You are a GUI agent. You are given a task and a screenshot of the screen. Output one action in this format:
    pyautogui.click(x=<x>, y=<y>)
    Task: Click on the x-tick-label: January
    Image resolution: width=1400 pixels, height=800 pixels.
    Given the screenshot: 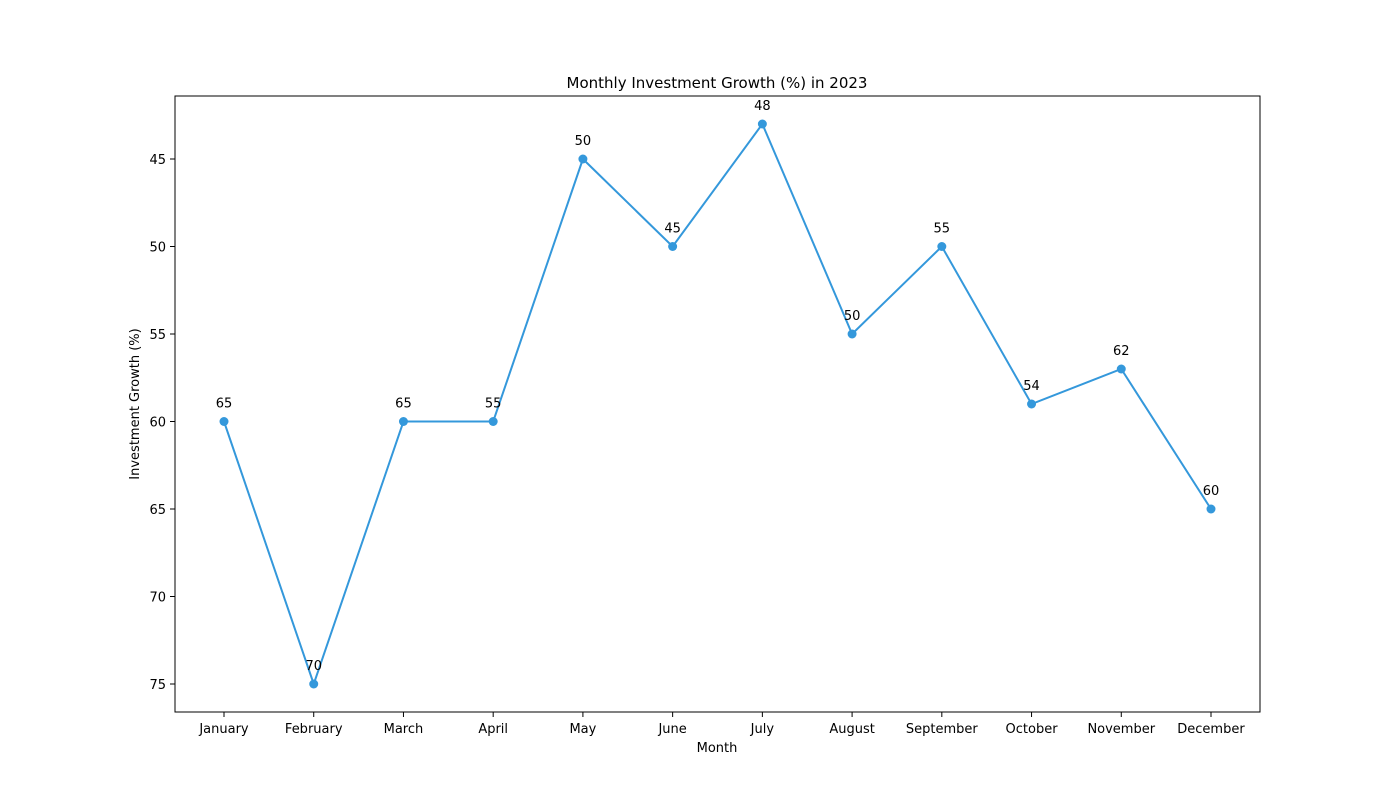 What is the action you would take?
    pyautogui.click(x=223, y=729)
    